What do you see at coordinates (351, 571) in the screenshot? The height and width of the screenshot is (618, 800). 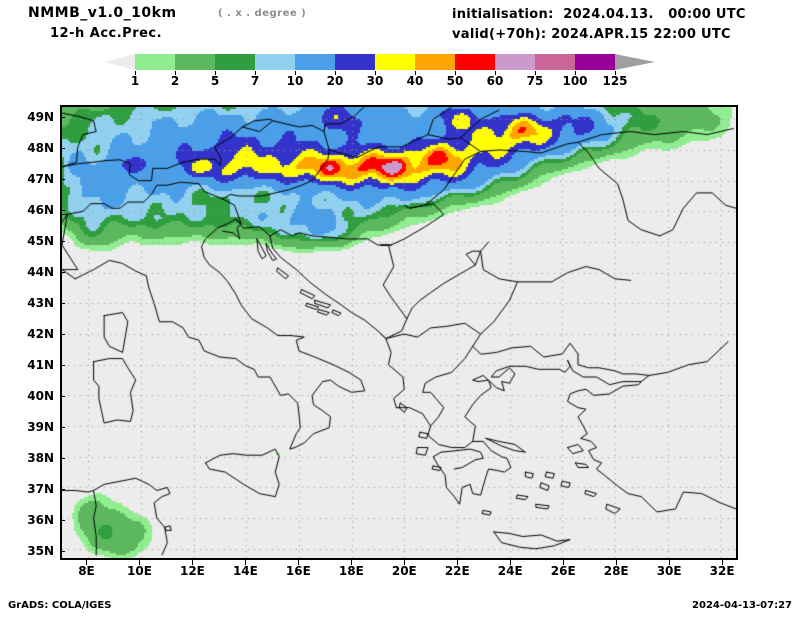 I see `x-tick-label-18E: 18E` at bounding box center [351, 571].